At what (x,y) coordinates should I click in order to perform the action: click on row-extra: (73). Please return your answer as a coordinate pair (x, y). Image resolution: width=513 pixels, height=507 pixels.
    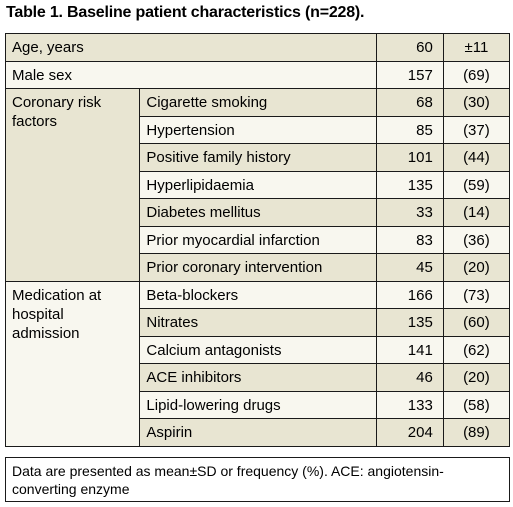
    Looking at the image, I should click on (476, 294).